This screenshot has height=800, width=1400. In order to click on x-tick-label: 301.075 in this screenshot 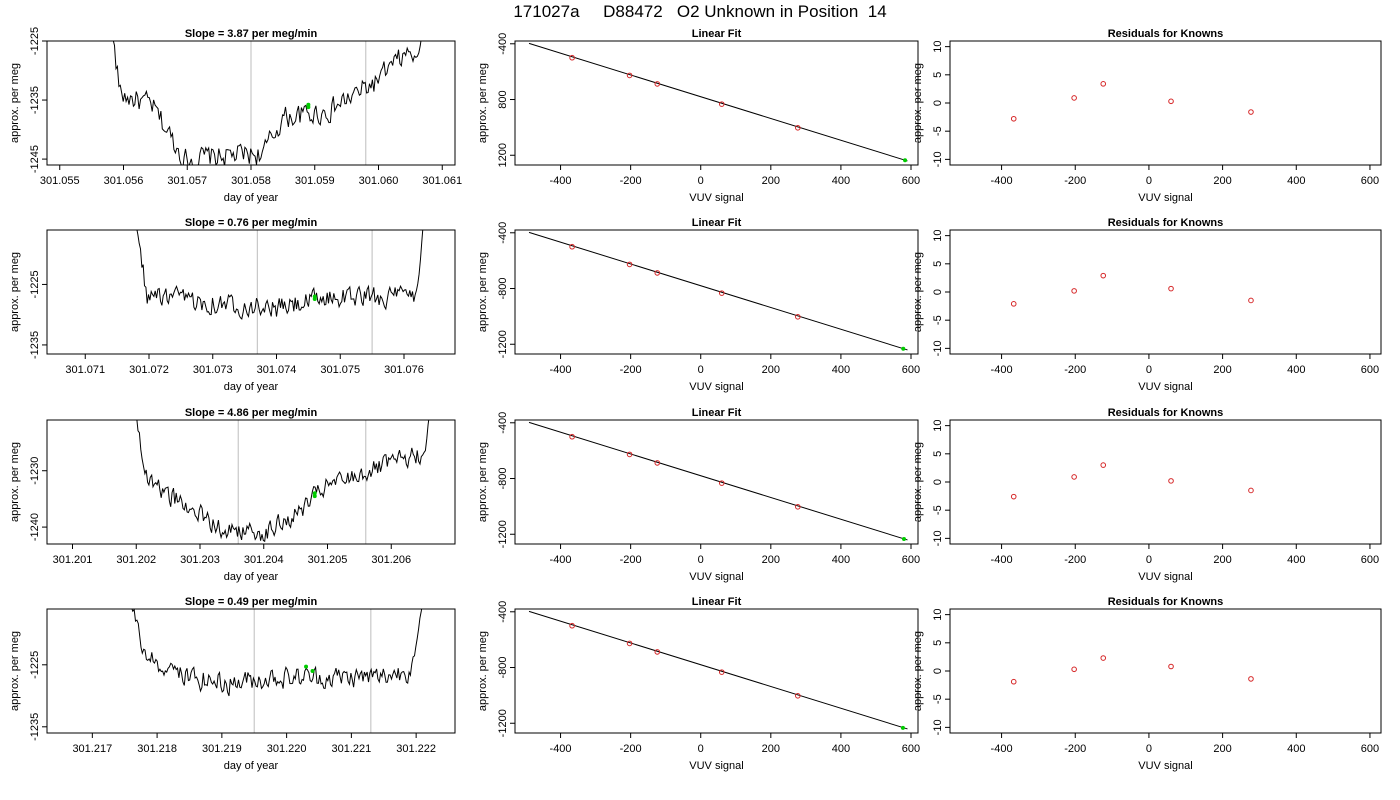, I will do `click(340, 370)`.